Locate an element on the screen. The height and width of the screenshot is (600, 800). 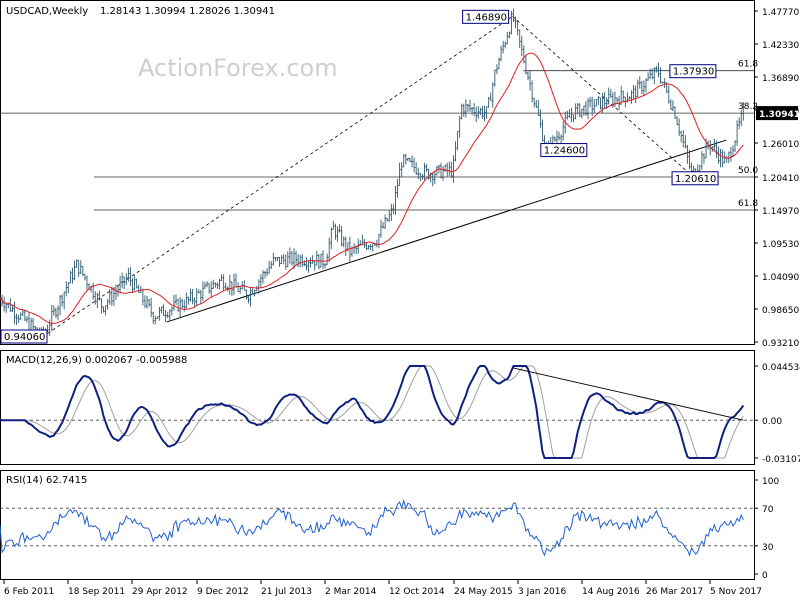
rsi-line is located at coordinates (372, 527).